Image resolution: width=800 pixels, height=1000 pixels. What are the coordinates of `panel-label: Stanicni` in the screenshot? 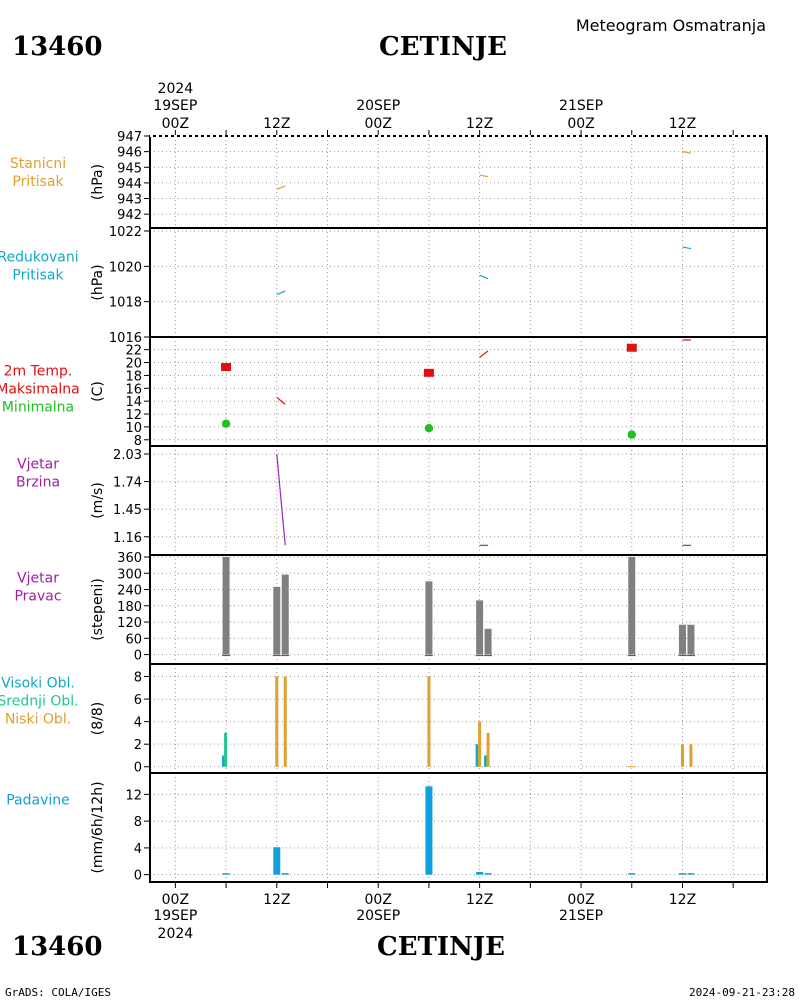 It's located at (38, 164).